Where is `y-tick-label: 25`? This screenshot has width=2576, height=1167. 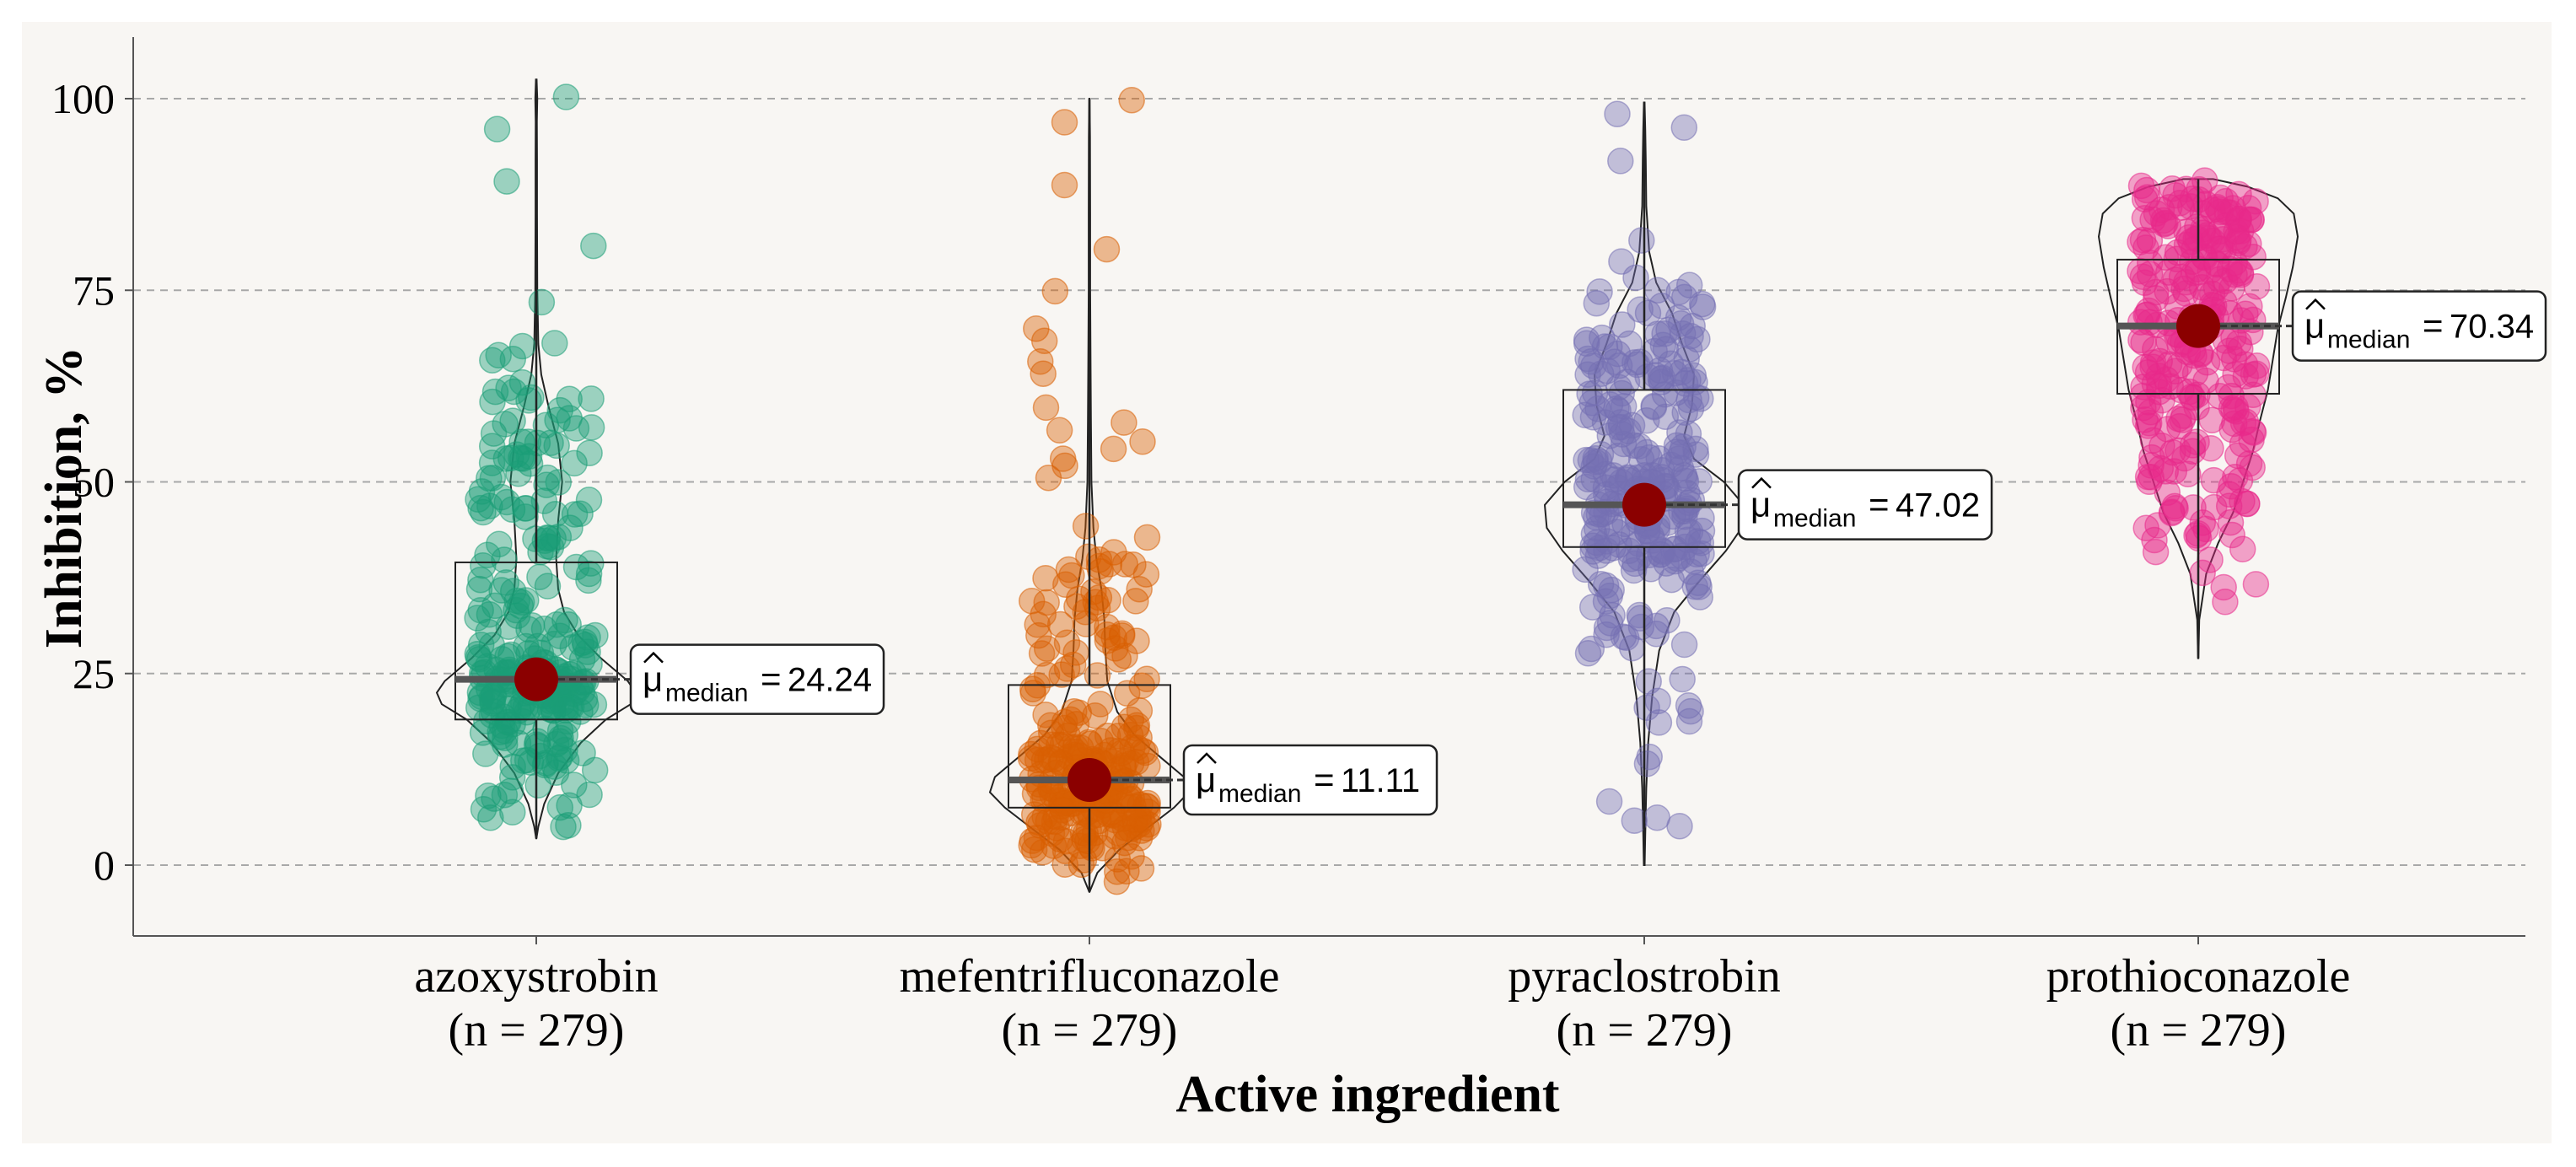 y-tick-label: 25 is located at coordinates (94, 674).